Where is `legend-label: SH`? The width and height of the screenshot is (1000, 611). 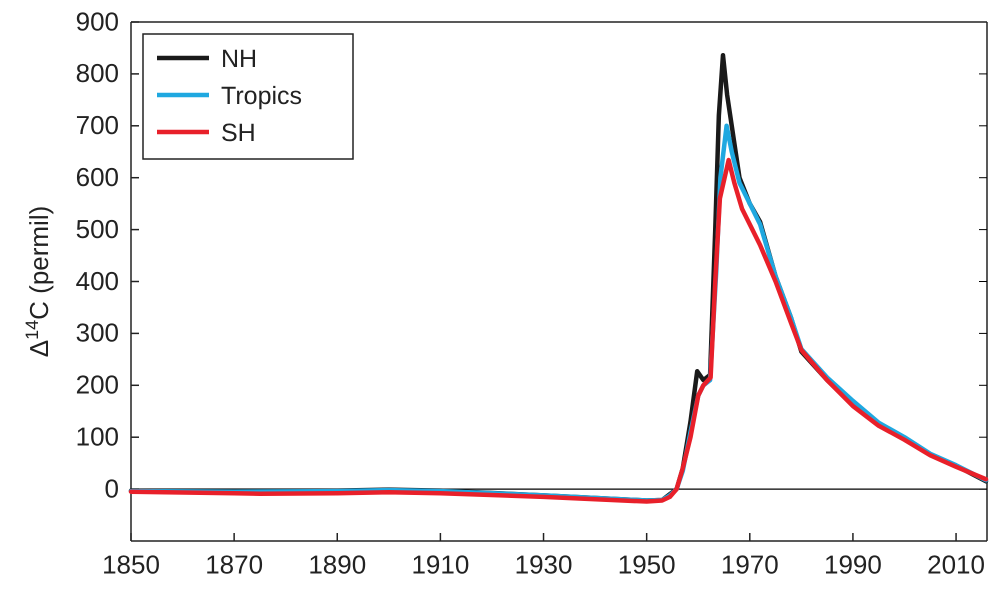 legend-label: SH is located at coordinates (238, 133).